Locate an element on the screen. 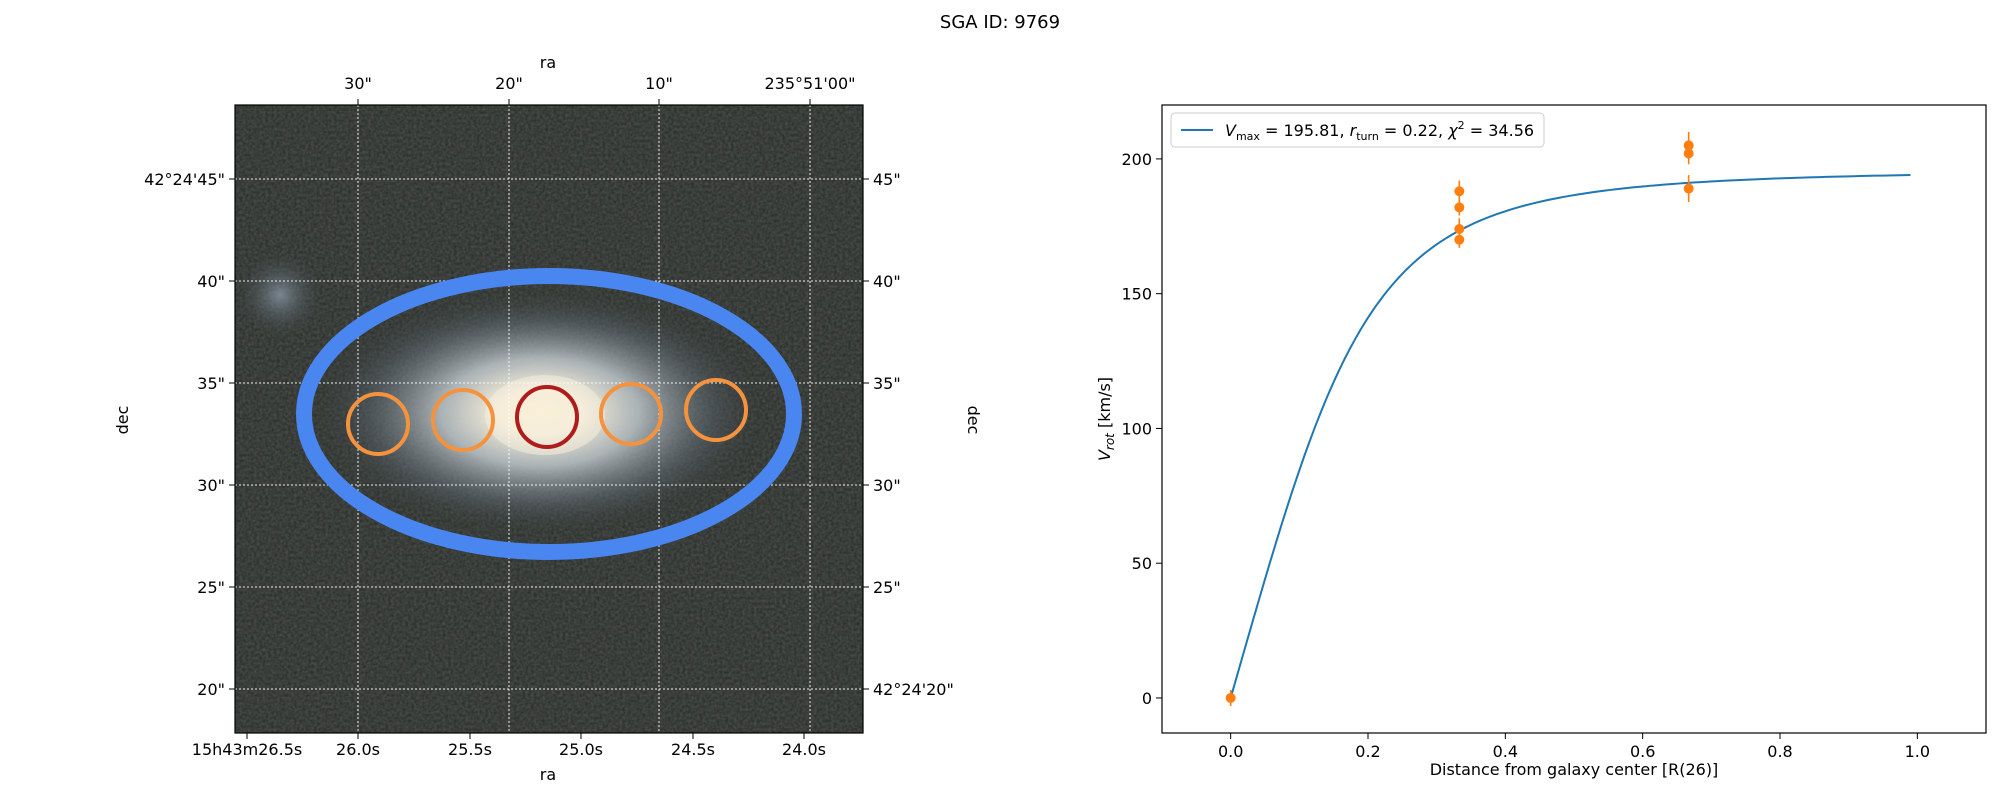 The image size is (2000, 800). top-tick-label: 20" is located at coordinates (509, 83).